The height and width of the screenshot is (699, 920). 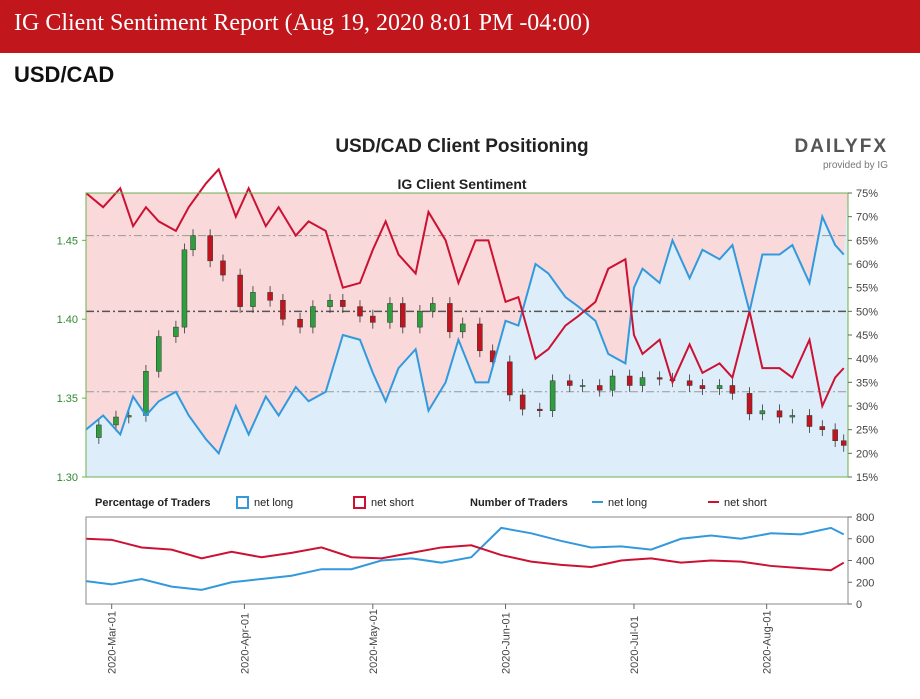 What do you see at coordinates (242, 502) in the screenshot?
I see `legend-net-long-swatch` at bounding box center [242, 502].